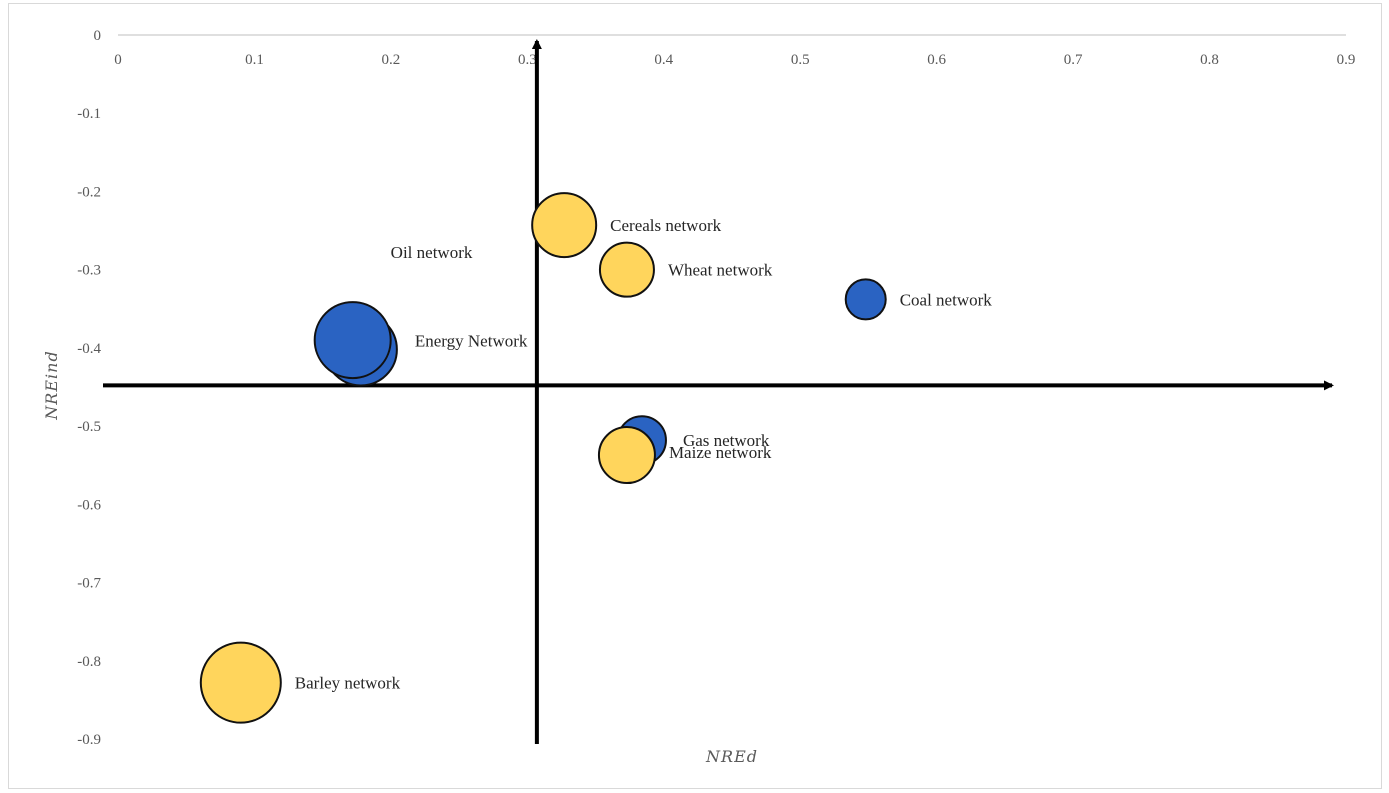  What do you see at coordinates (626, 269) in the screenshot?
I see `bubble-wheat-network` at bounding box center [626, 269].